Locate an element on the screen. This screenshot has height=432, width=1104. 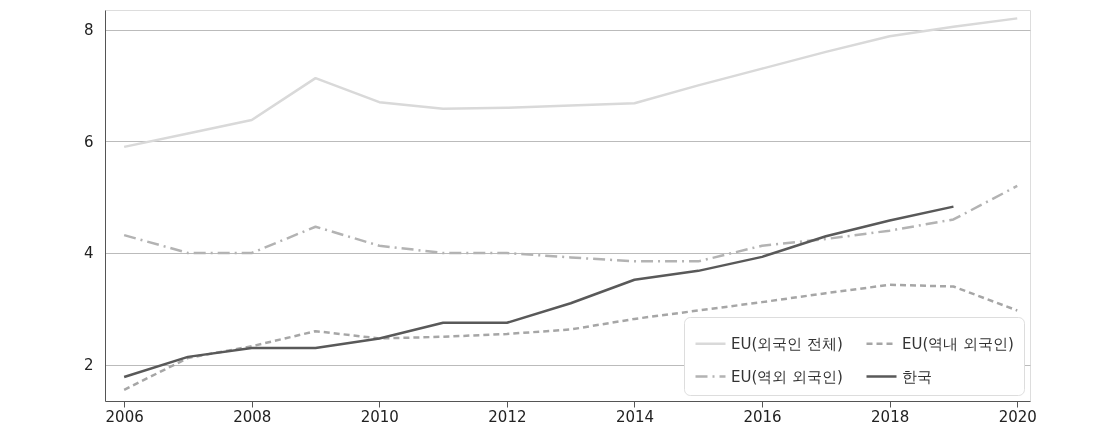
legend-label: EU(역내 외국인) is located at coordinates (958, 343).